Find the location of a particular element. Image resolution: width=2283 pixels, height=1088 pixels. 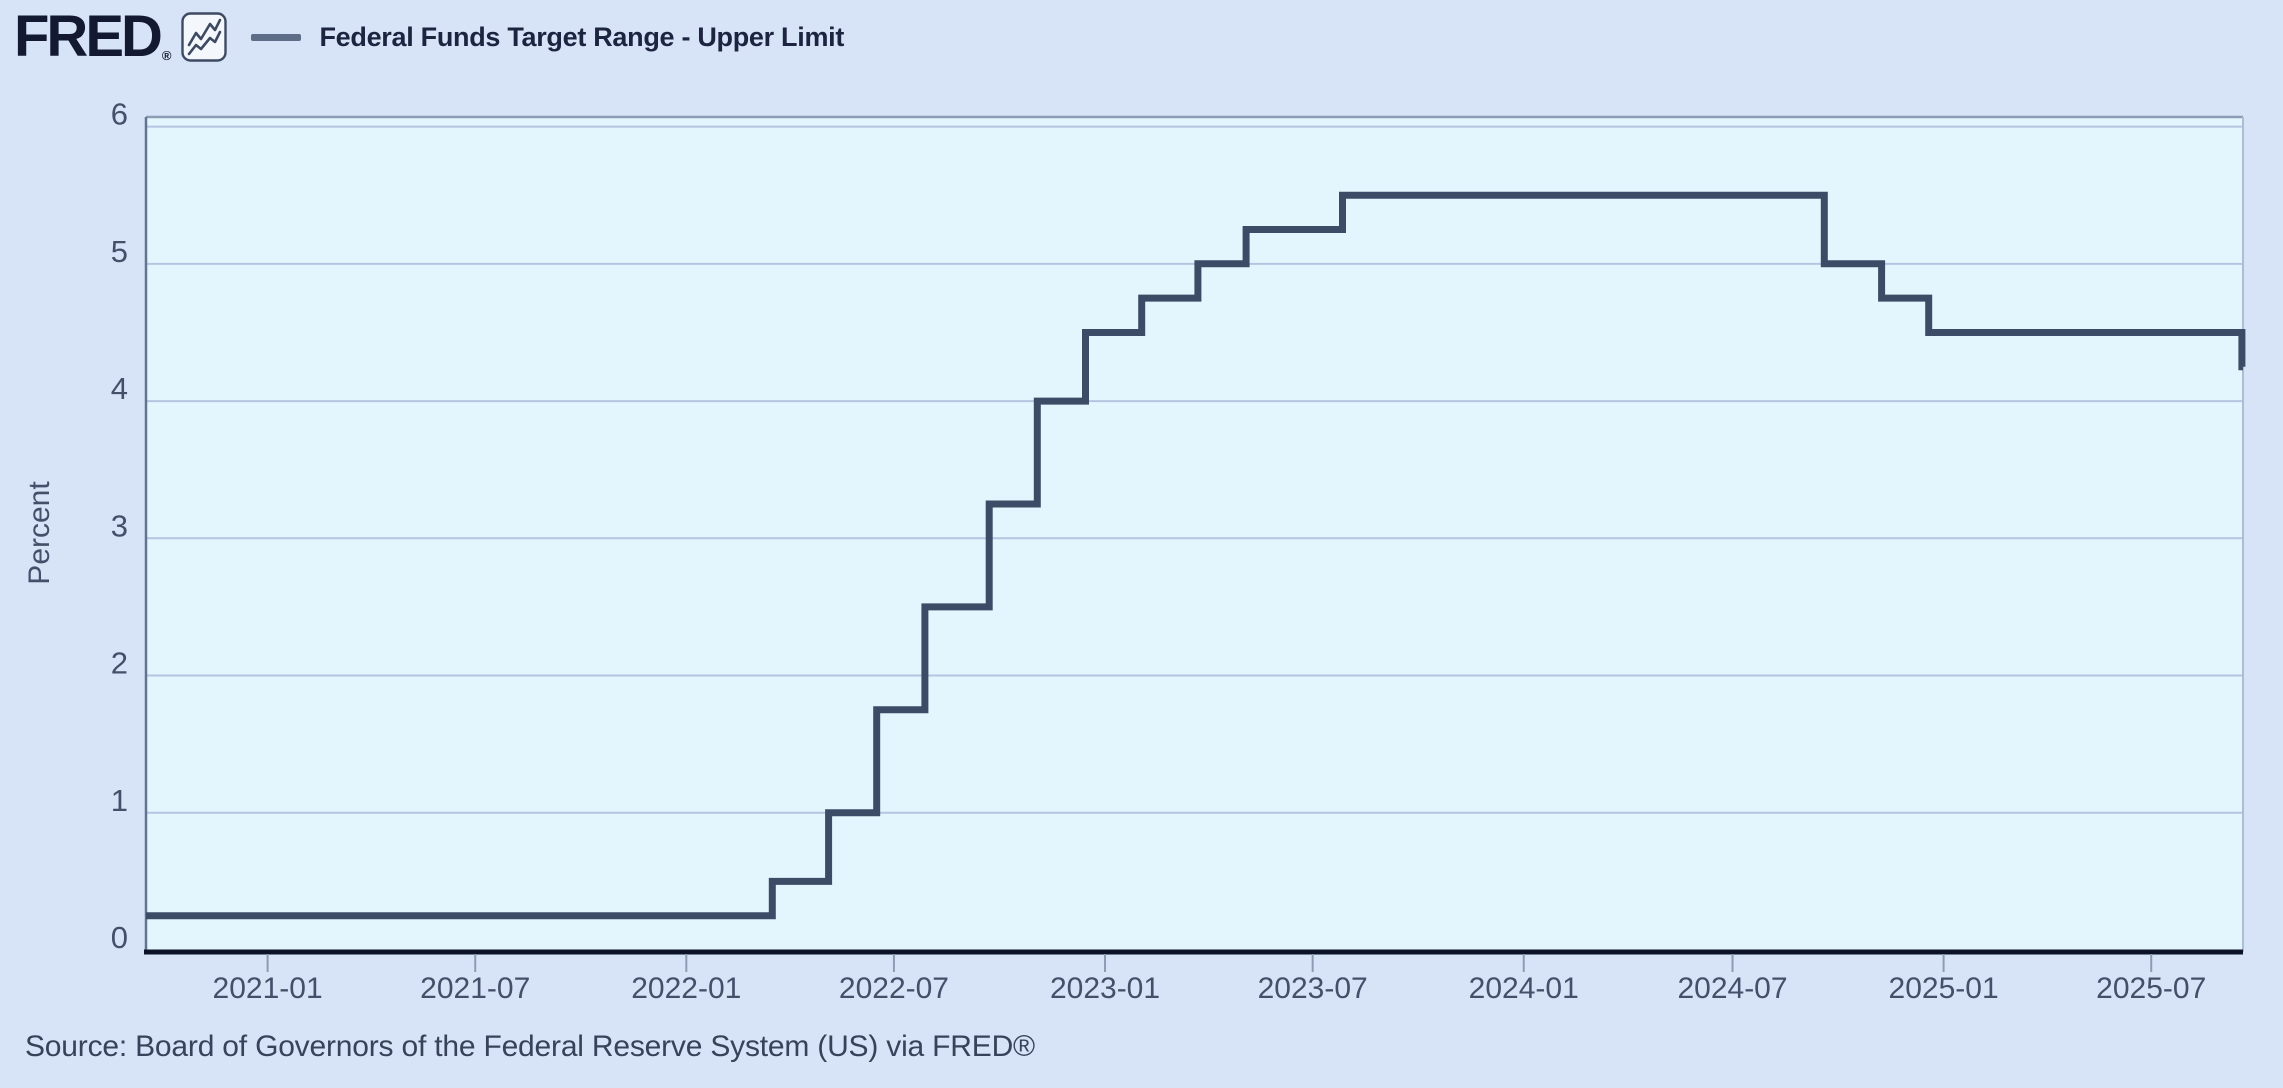

y-tick-label: 5 is located at coordinates (119, 251).